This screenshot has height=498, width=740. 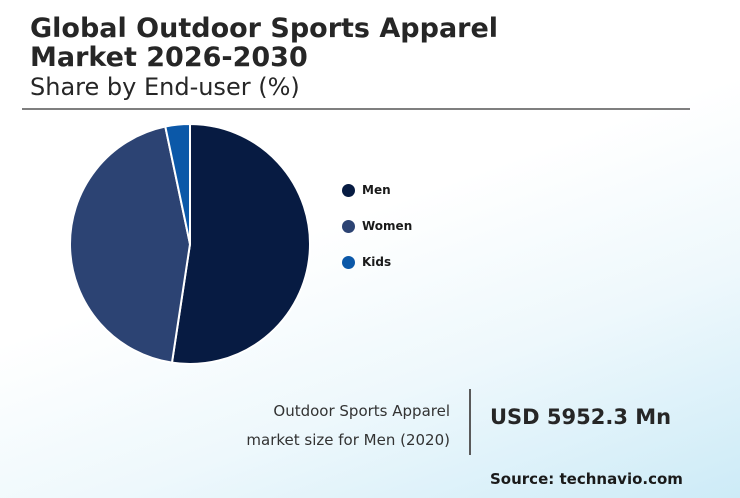 What do you see at coordinates (470, 422) in the screenshot?
I see `market-size-divider` at bounding box center [470, 422].